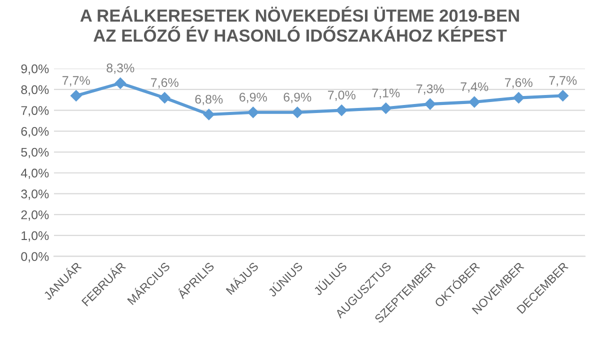 This screenshot has width=600, height=361. Describe the element at coordinates (299, 24) in the screenshot. I see `chart-title: A REÁLKERESETEK NÖVEKEDÉSI ÜTEME 2019-BEN AZ ELŐZŐ ÉV HASONLÓ IDŐSZAKÁHOZ KÉPEST` at that location.